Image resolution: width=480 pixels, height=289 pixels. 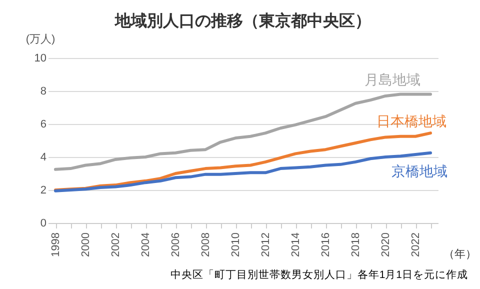 I want to click on x-tick-label: 2022, so click(x=416, y=244).